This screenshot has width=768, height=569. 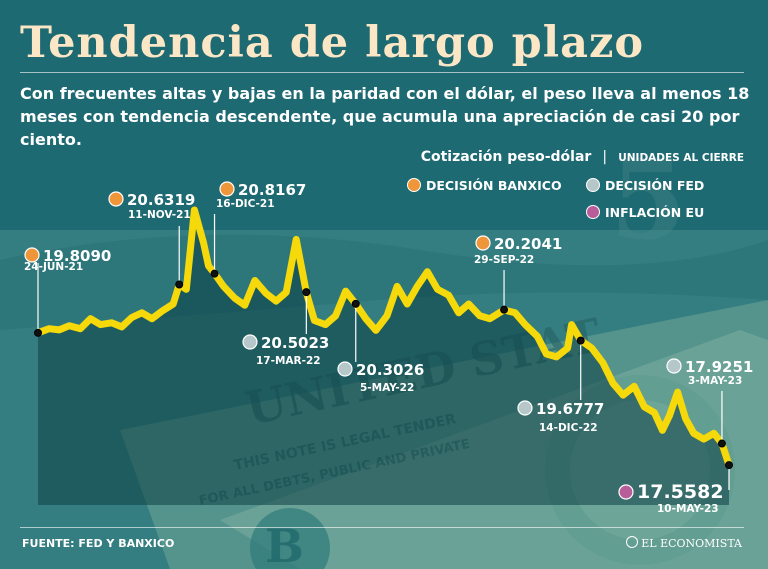 I want to click on legend-item-fed: DECISIÓN FED, so click(x=645, y=187).